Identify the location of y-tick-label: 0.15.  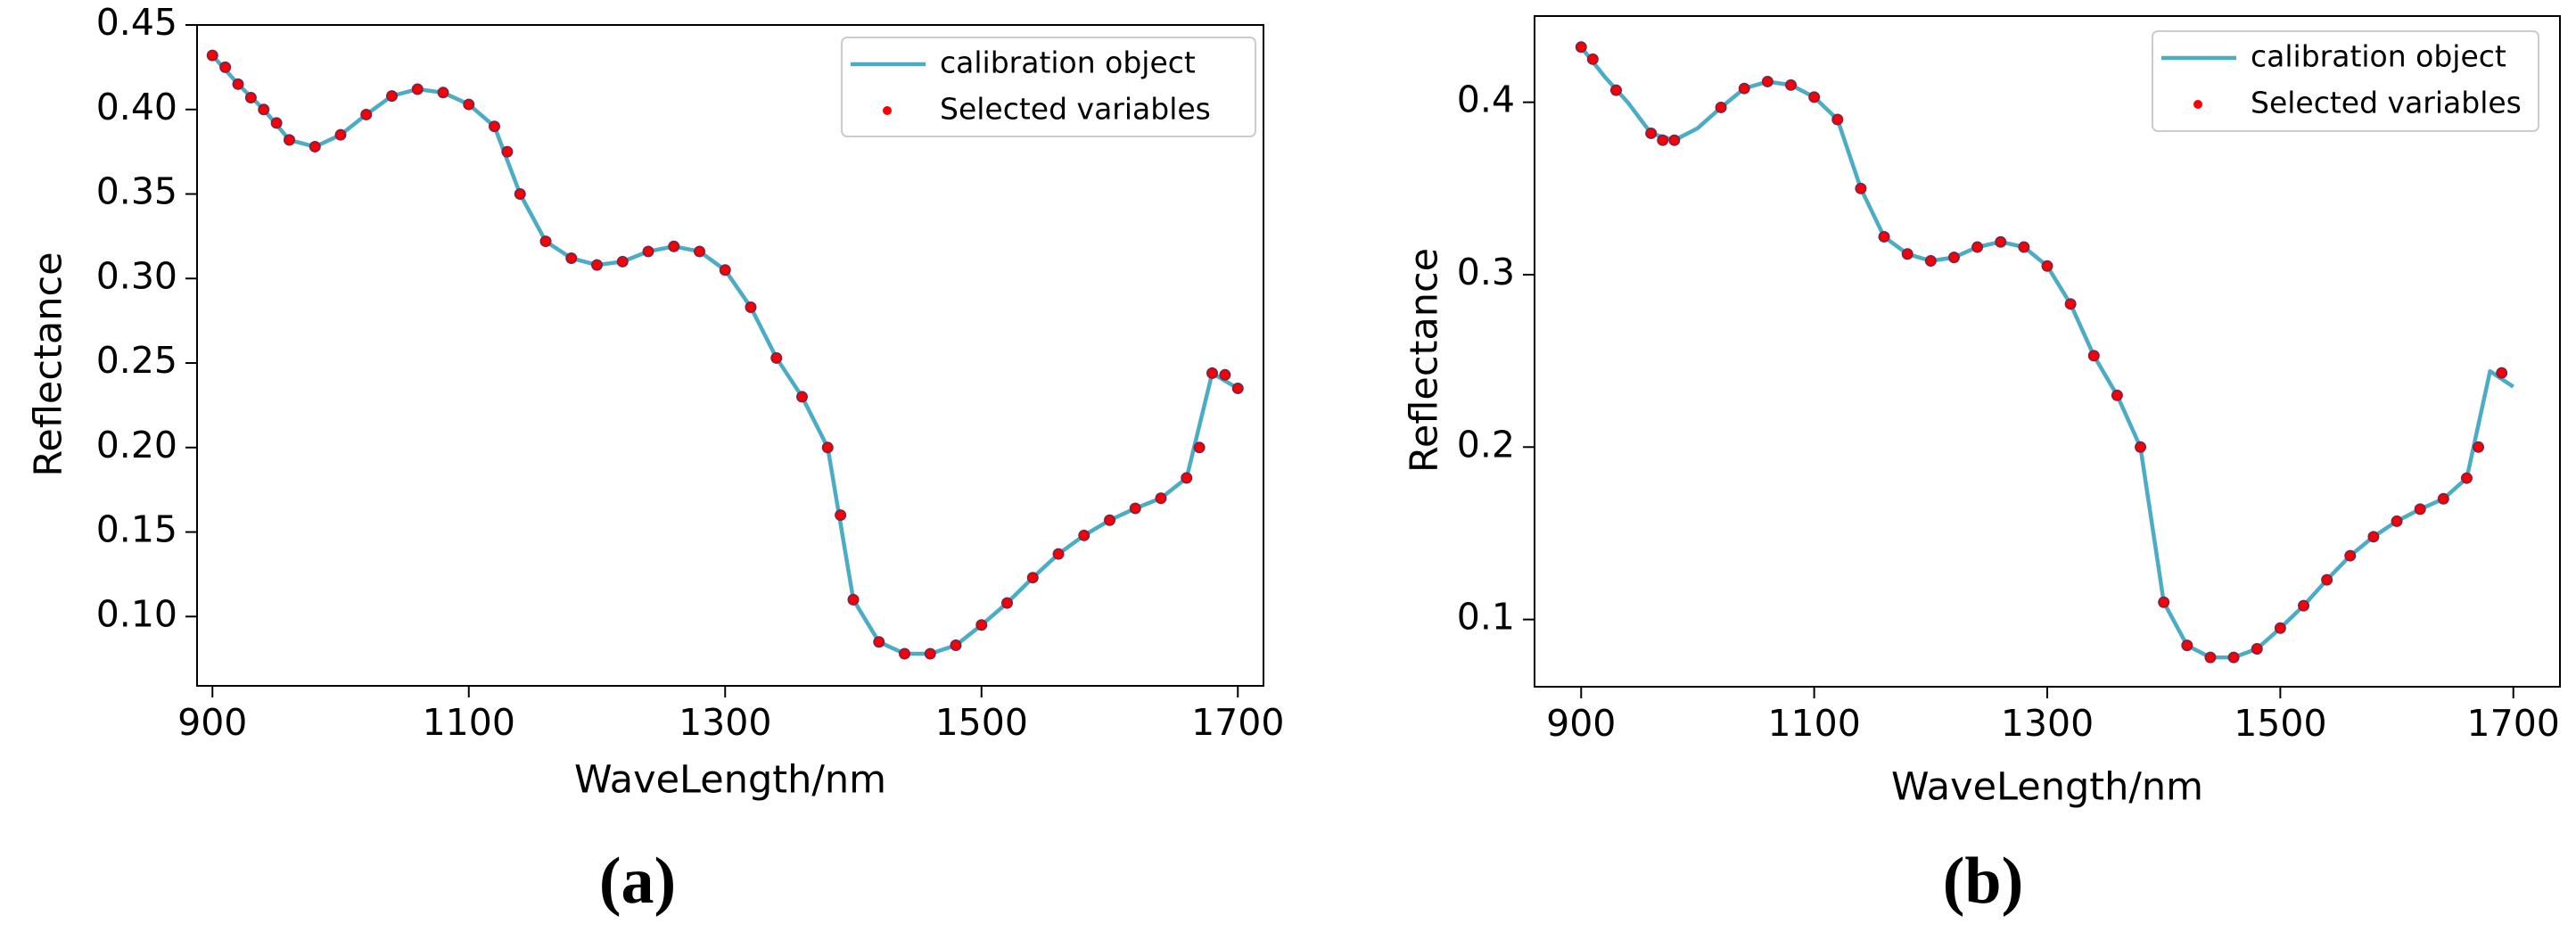
(136, 529).